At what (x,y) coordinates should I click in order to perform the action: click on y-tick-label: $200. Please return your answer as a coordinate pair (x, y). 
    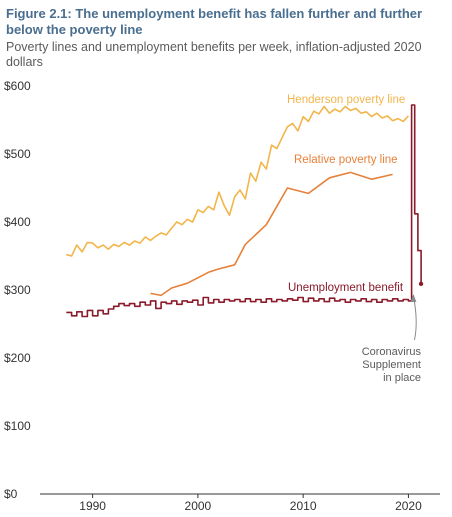
    Looking at the image, I should click on (17, 358).